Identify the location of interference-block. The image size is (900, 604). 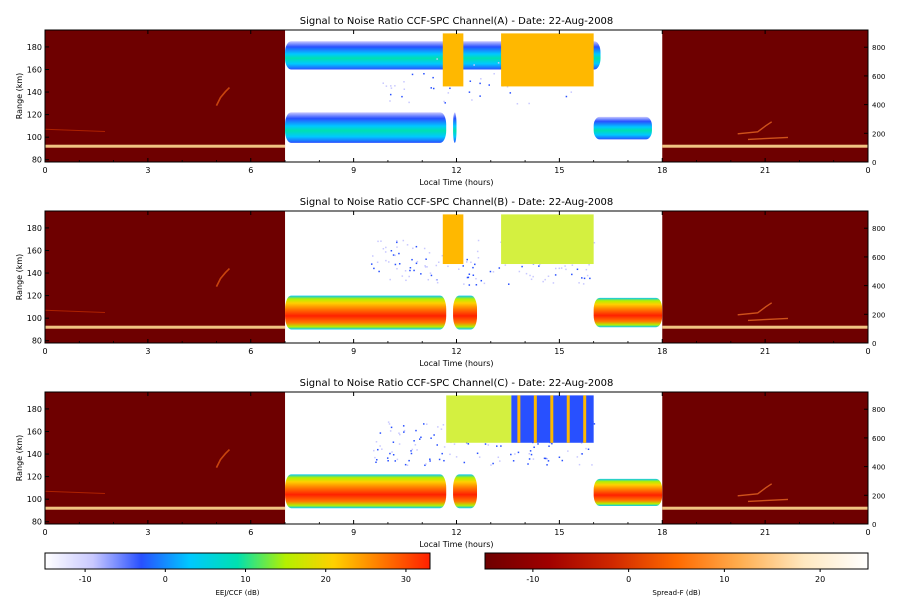
(453, 60).